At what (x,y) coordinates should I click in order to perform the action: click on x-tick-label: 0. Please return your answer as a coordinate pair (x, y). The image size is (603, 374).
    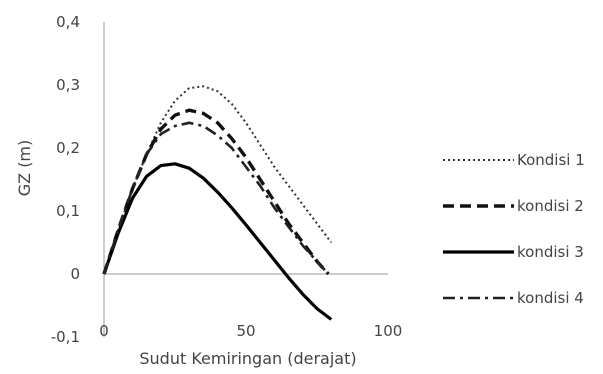
    Looking at the image, I should click on (104, 331).